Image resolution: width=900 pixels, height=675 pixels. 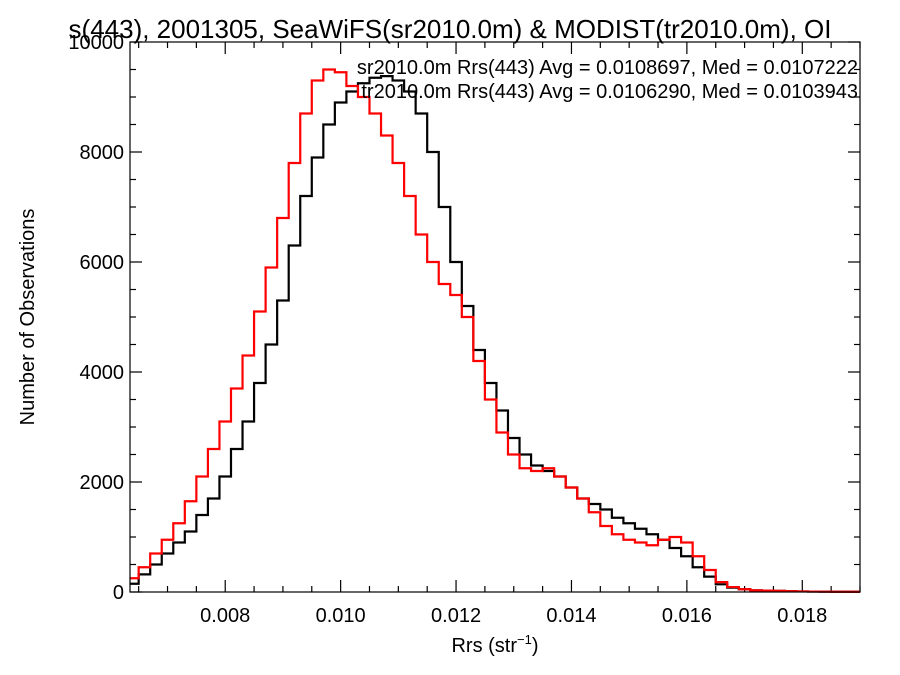 I want to click on y-tick-labels: 0 2000 4000 6000 8000 10000, so click(x=96, y=318).